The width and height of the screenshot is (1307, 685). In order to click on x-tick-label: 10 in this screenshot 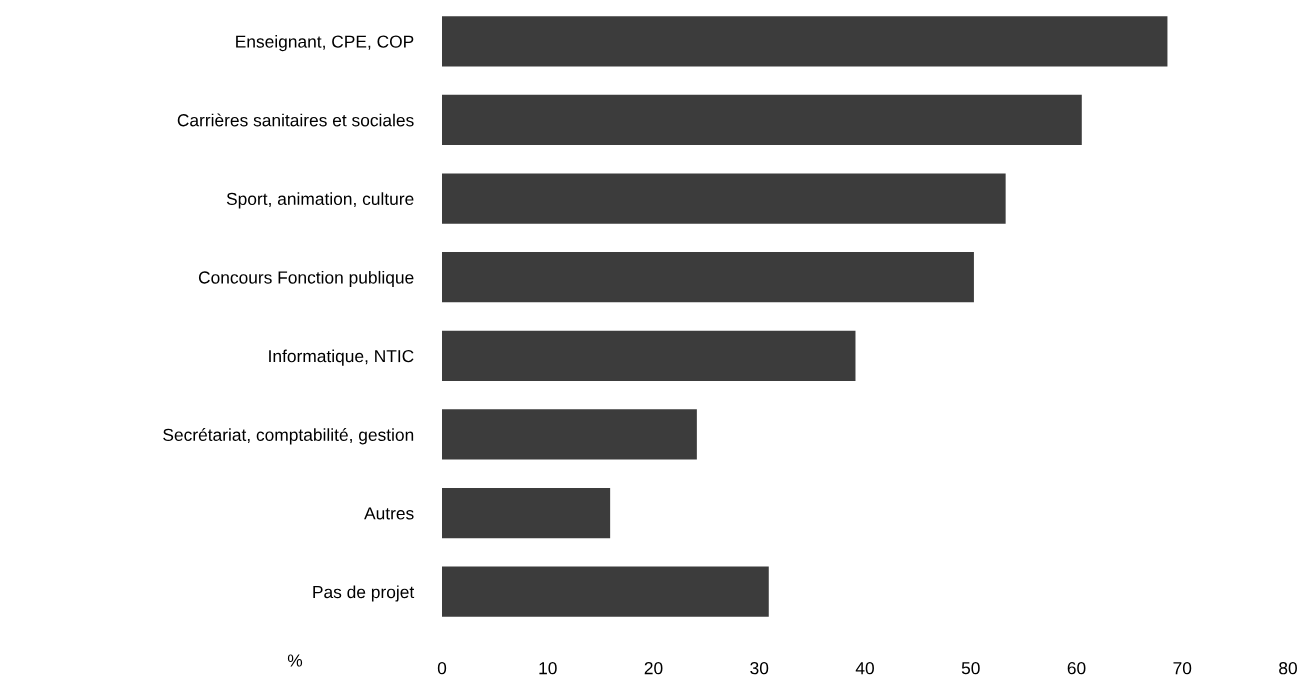, I will do `click(548, 668)`.